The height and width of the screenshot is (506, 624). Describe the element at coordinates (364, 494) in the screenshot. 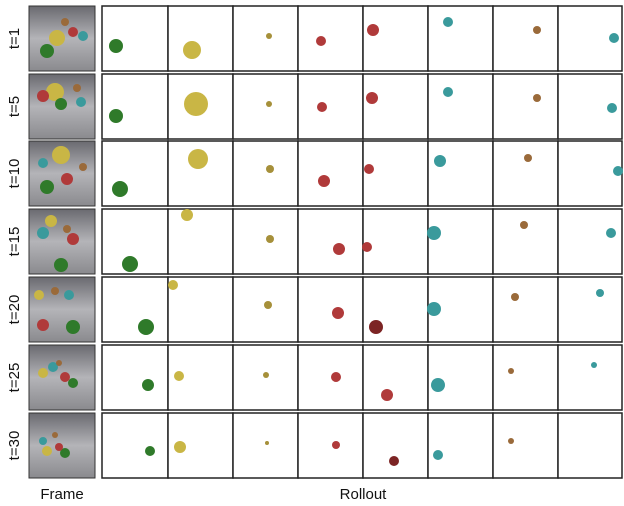

I see `rollout-label: Rollout` at that location.